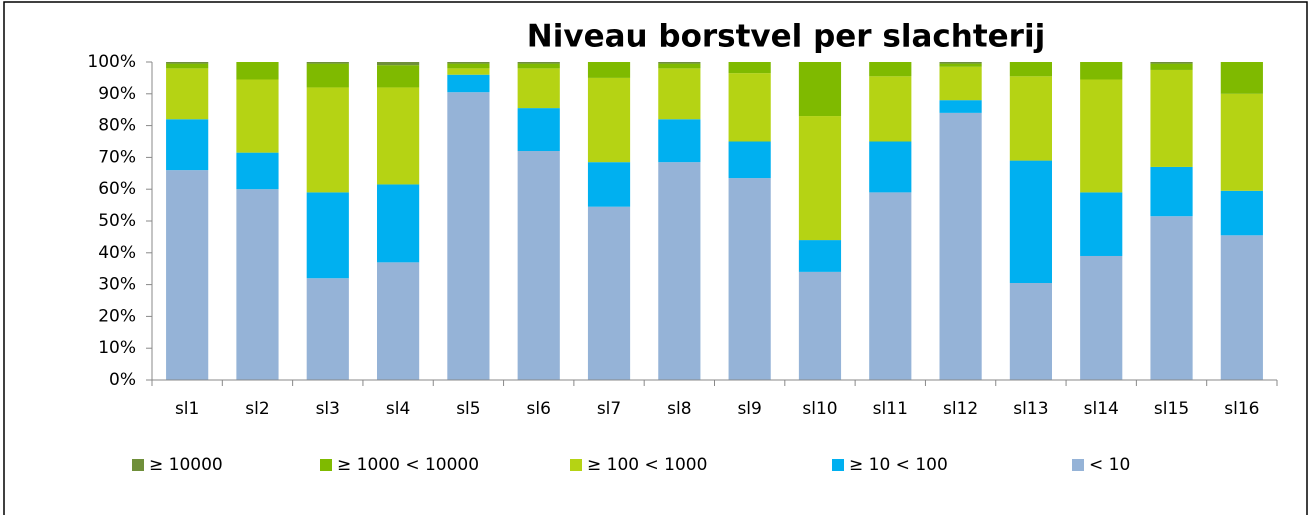 The height and width of the screenshot is (515, 1309). I want to click on x-tick-label: sl9, so click(749, 409).